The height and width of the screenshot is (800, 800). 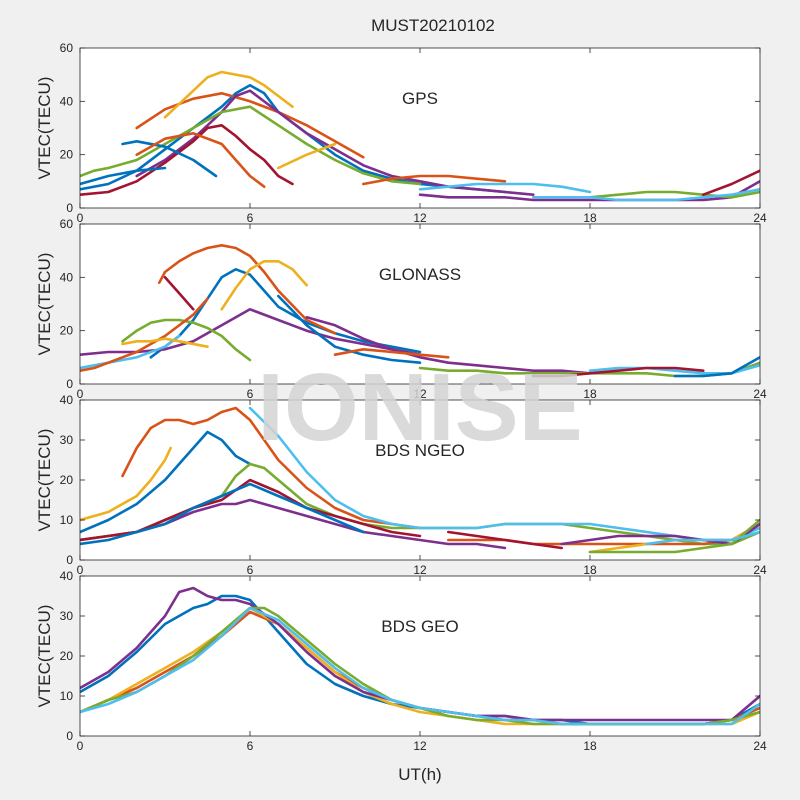 I want to click on panel-title: BDS NGEO, so click(x=420, y=450).